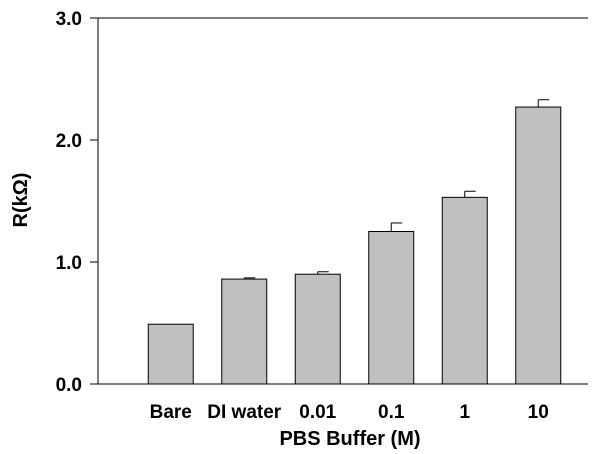  What do you see at coordinates (244, 412) in the screenshot?
I see `x-tick-label: DI water` at bounding box center [244, 412].